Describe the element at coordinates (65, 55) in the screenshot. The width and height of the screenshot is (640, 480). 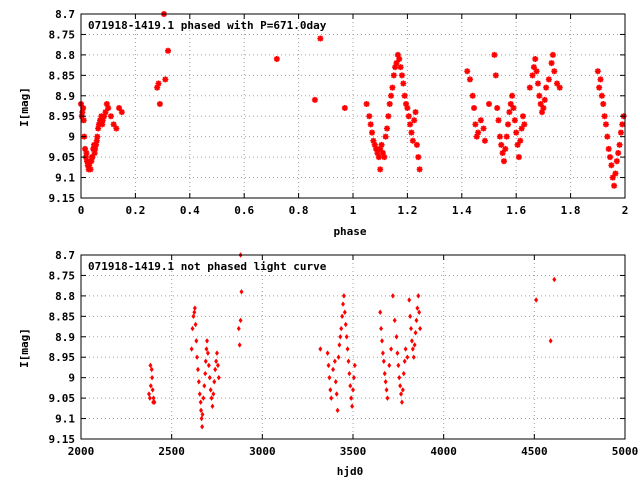
I see `phased-y-tick-label: 8.8` at that location.